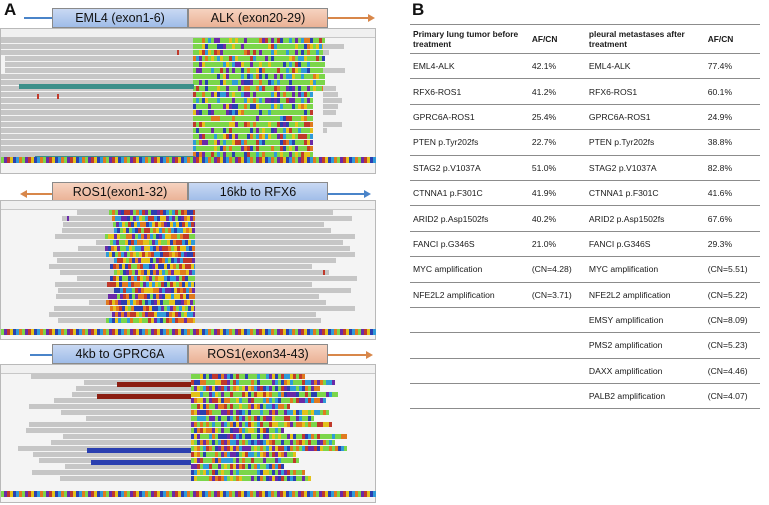 This screenshot has width=769, height=505. Describe the element at coordinates (120, 354) in the screenshot. I see `track3-left-gene: 4kb to GPRC6A` at that location.